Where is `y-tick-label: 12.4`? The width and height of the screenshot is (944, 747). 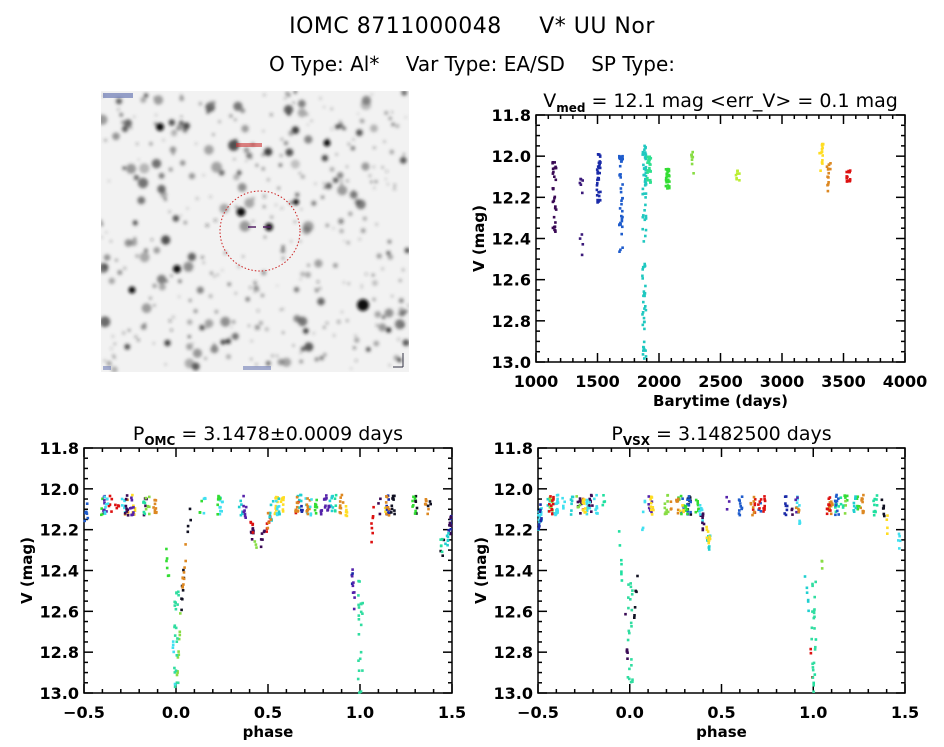 y-tick-label: 12.4 is located at coordinates (511, 239).